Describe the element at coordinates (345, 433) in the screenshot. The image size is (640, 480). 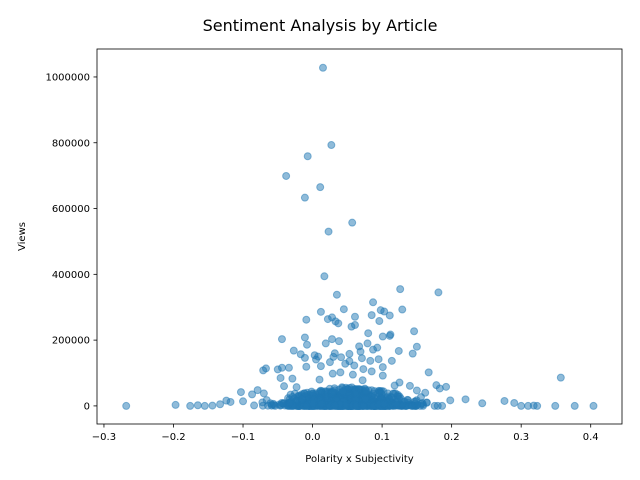
I see `x-axis-ticks: −0.3 −0.2 −0.1 0.0 0.1 0.2 0.3 0.4` at that location.